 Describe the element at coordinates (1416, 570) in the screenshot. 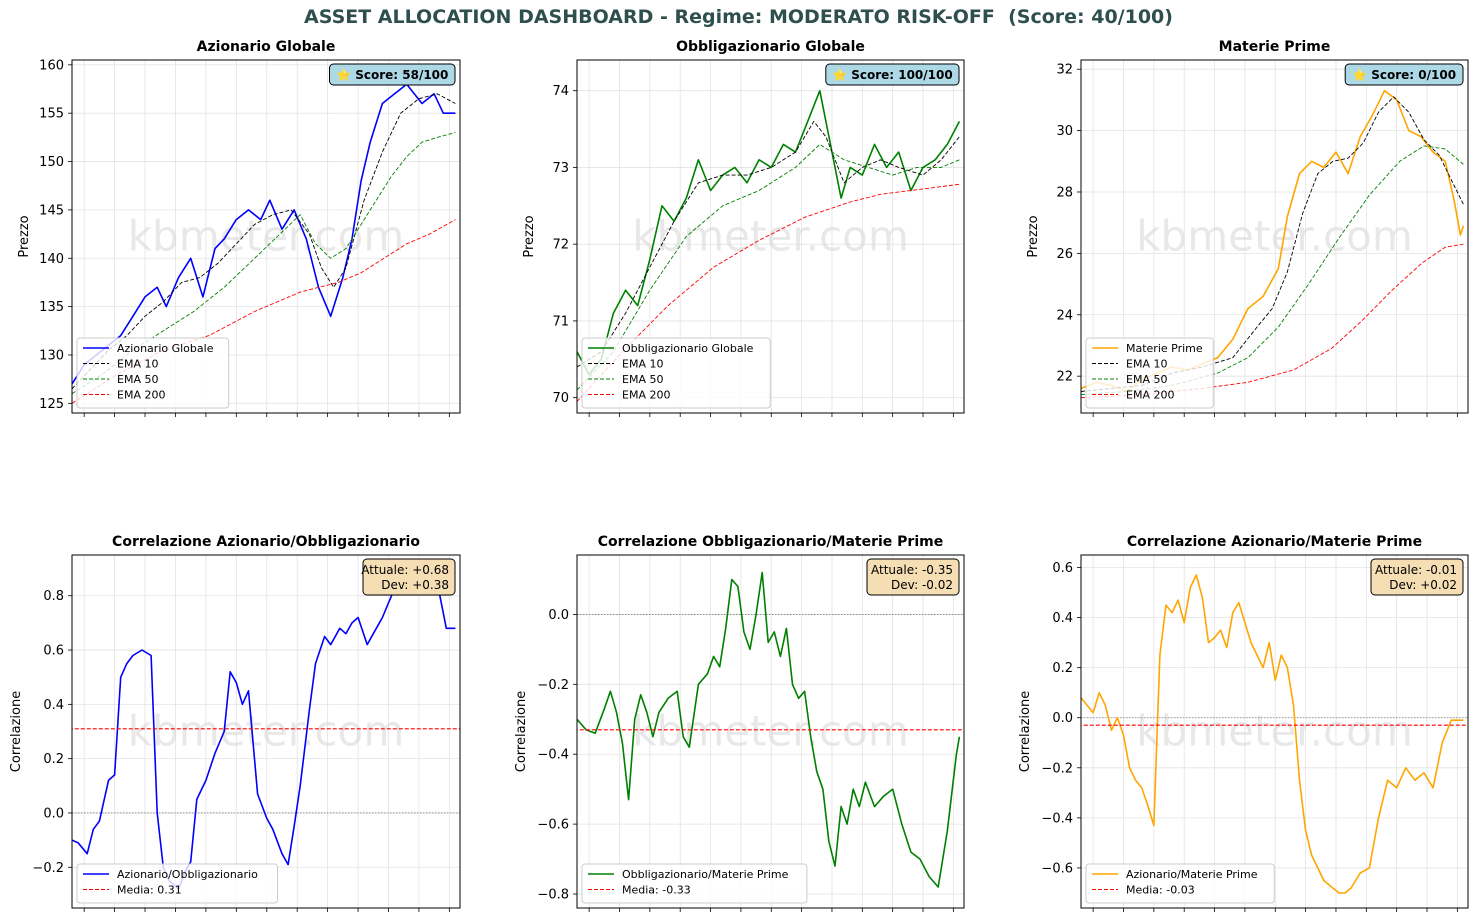

I see `badge-text: Attuale: -0.01` at that location.